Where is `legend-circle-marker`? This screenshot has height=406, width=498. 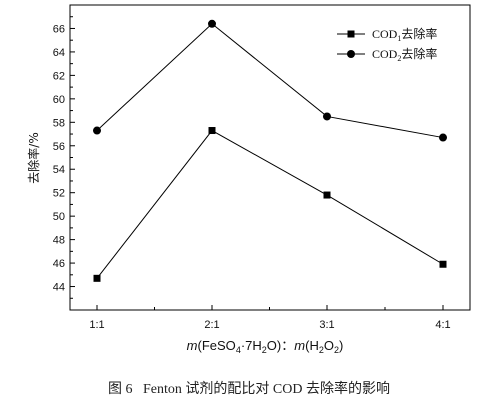 legend-circle-marker is located at coordinates (351, 54).